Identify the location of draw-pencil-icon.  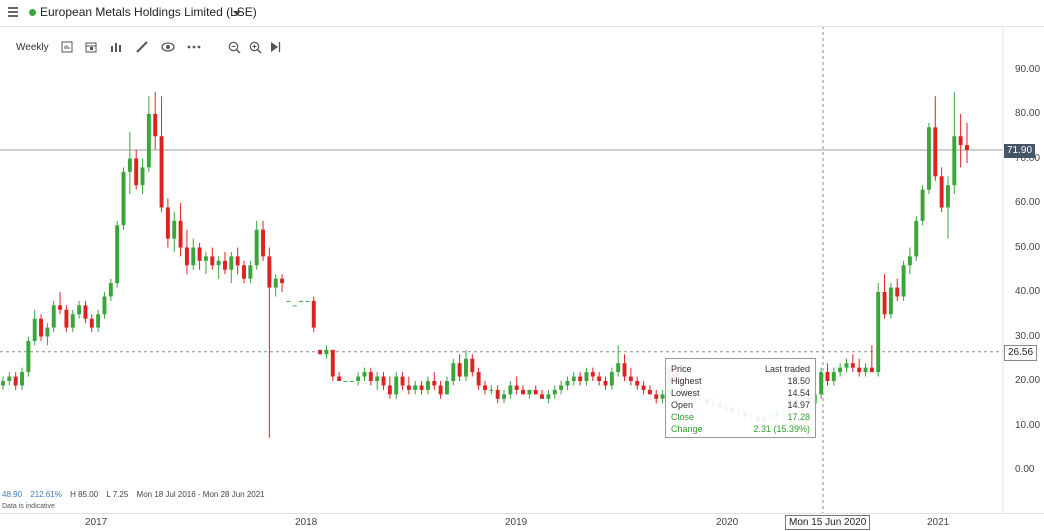
(142, 47).